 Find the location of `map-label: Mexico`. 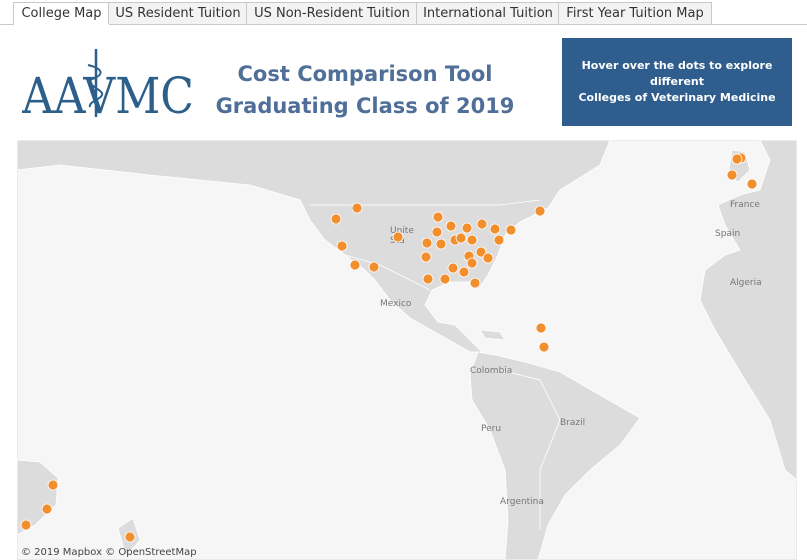

map-label: Mexico is located at coordinates (396, 304).